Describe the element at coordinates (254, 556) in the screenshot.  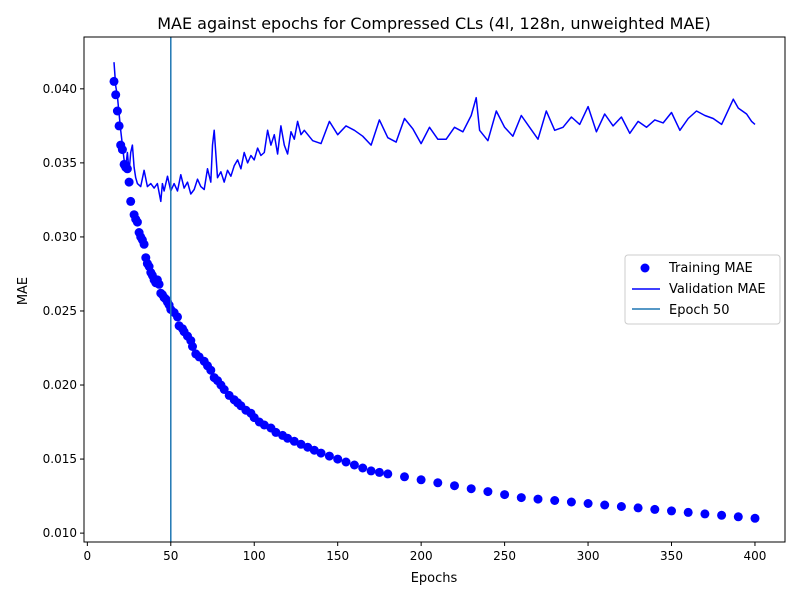
I see `x-tick-label: 100` at that location.